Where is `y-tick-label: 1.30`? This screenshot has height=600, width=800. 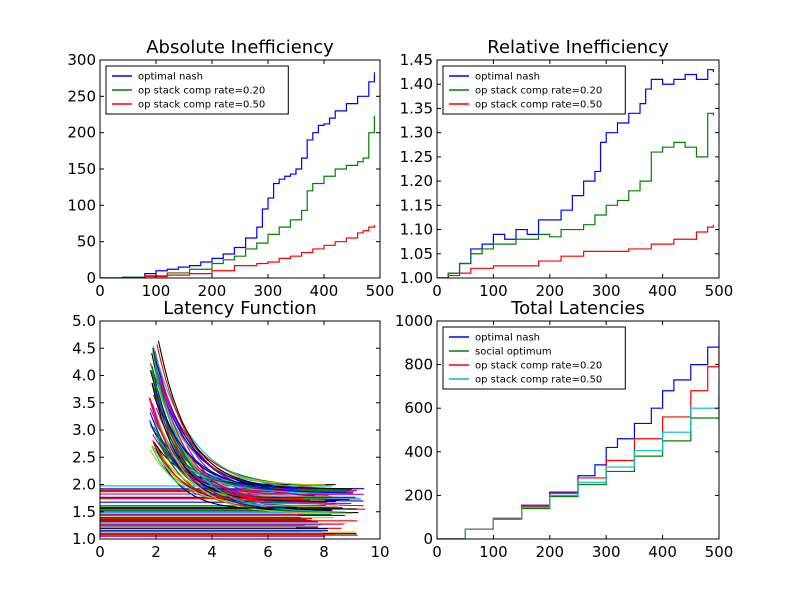
y-tick-label: 1.30 is located at coordinates (416, 133).